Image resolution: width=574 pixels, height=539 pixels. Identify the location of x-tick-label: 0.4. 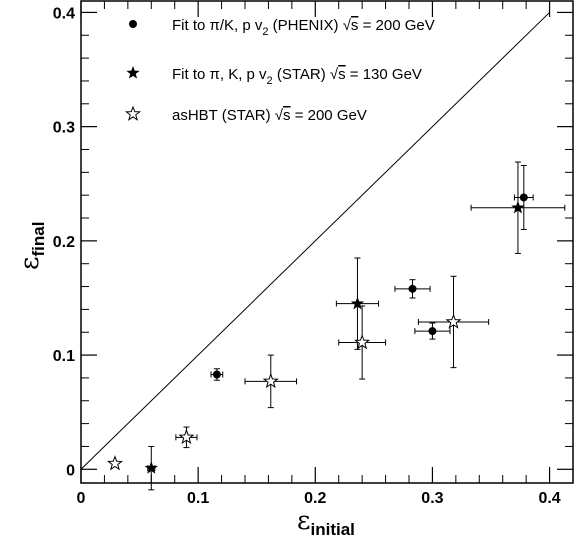
(549, 498).